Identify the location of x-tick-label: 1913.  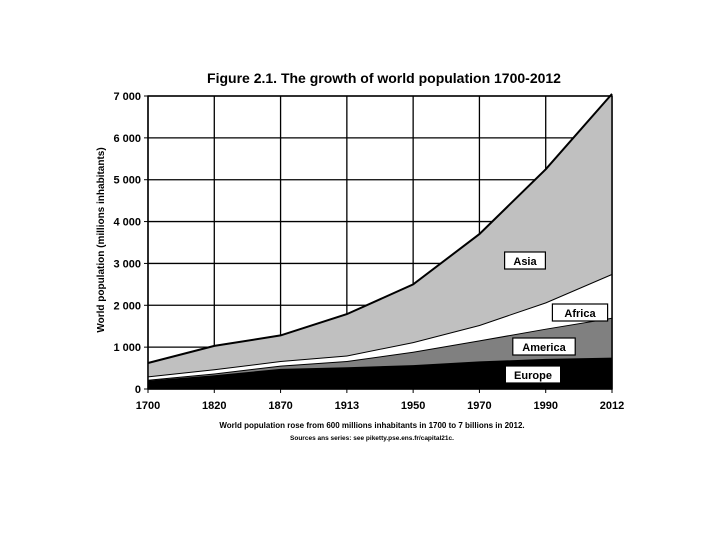
(347, 406).